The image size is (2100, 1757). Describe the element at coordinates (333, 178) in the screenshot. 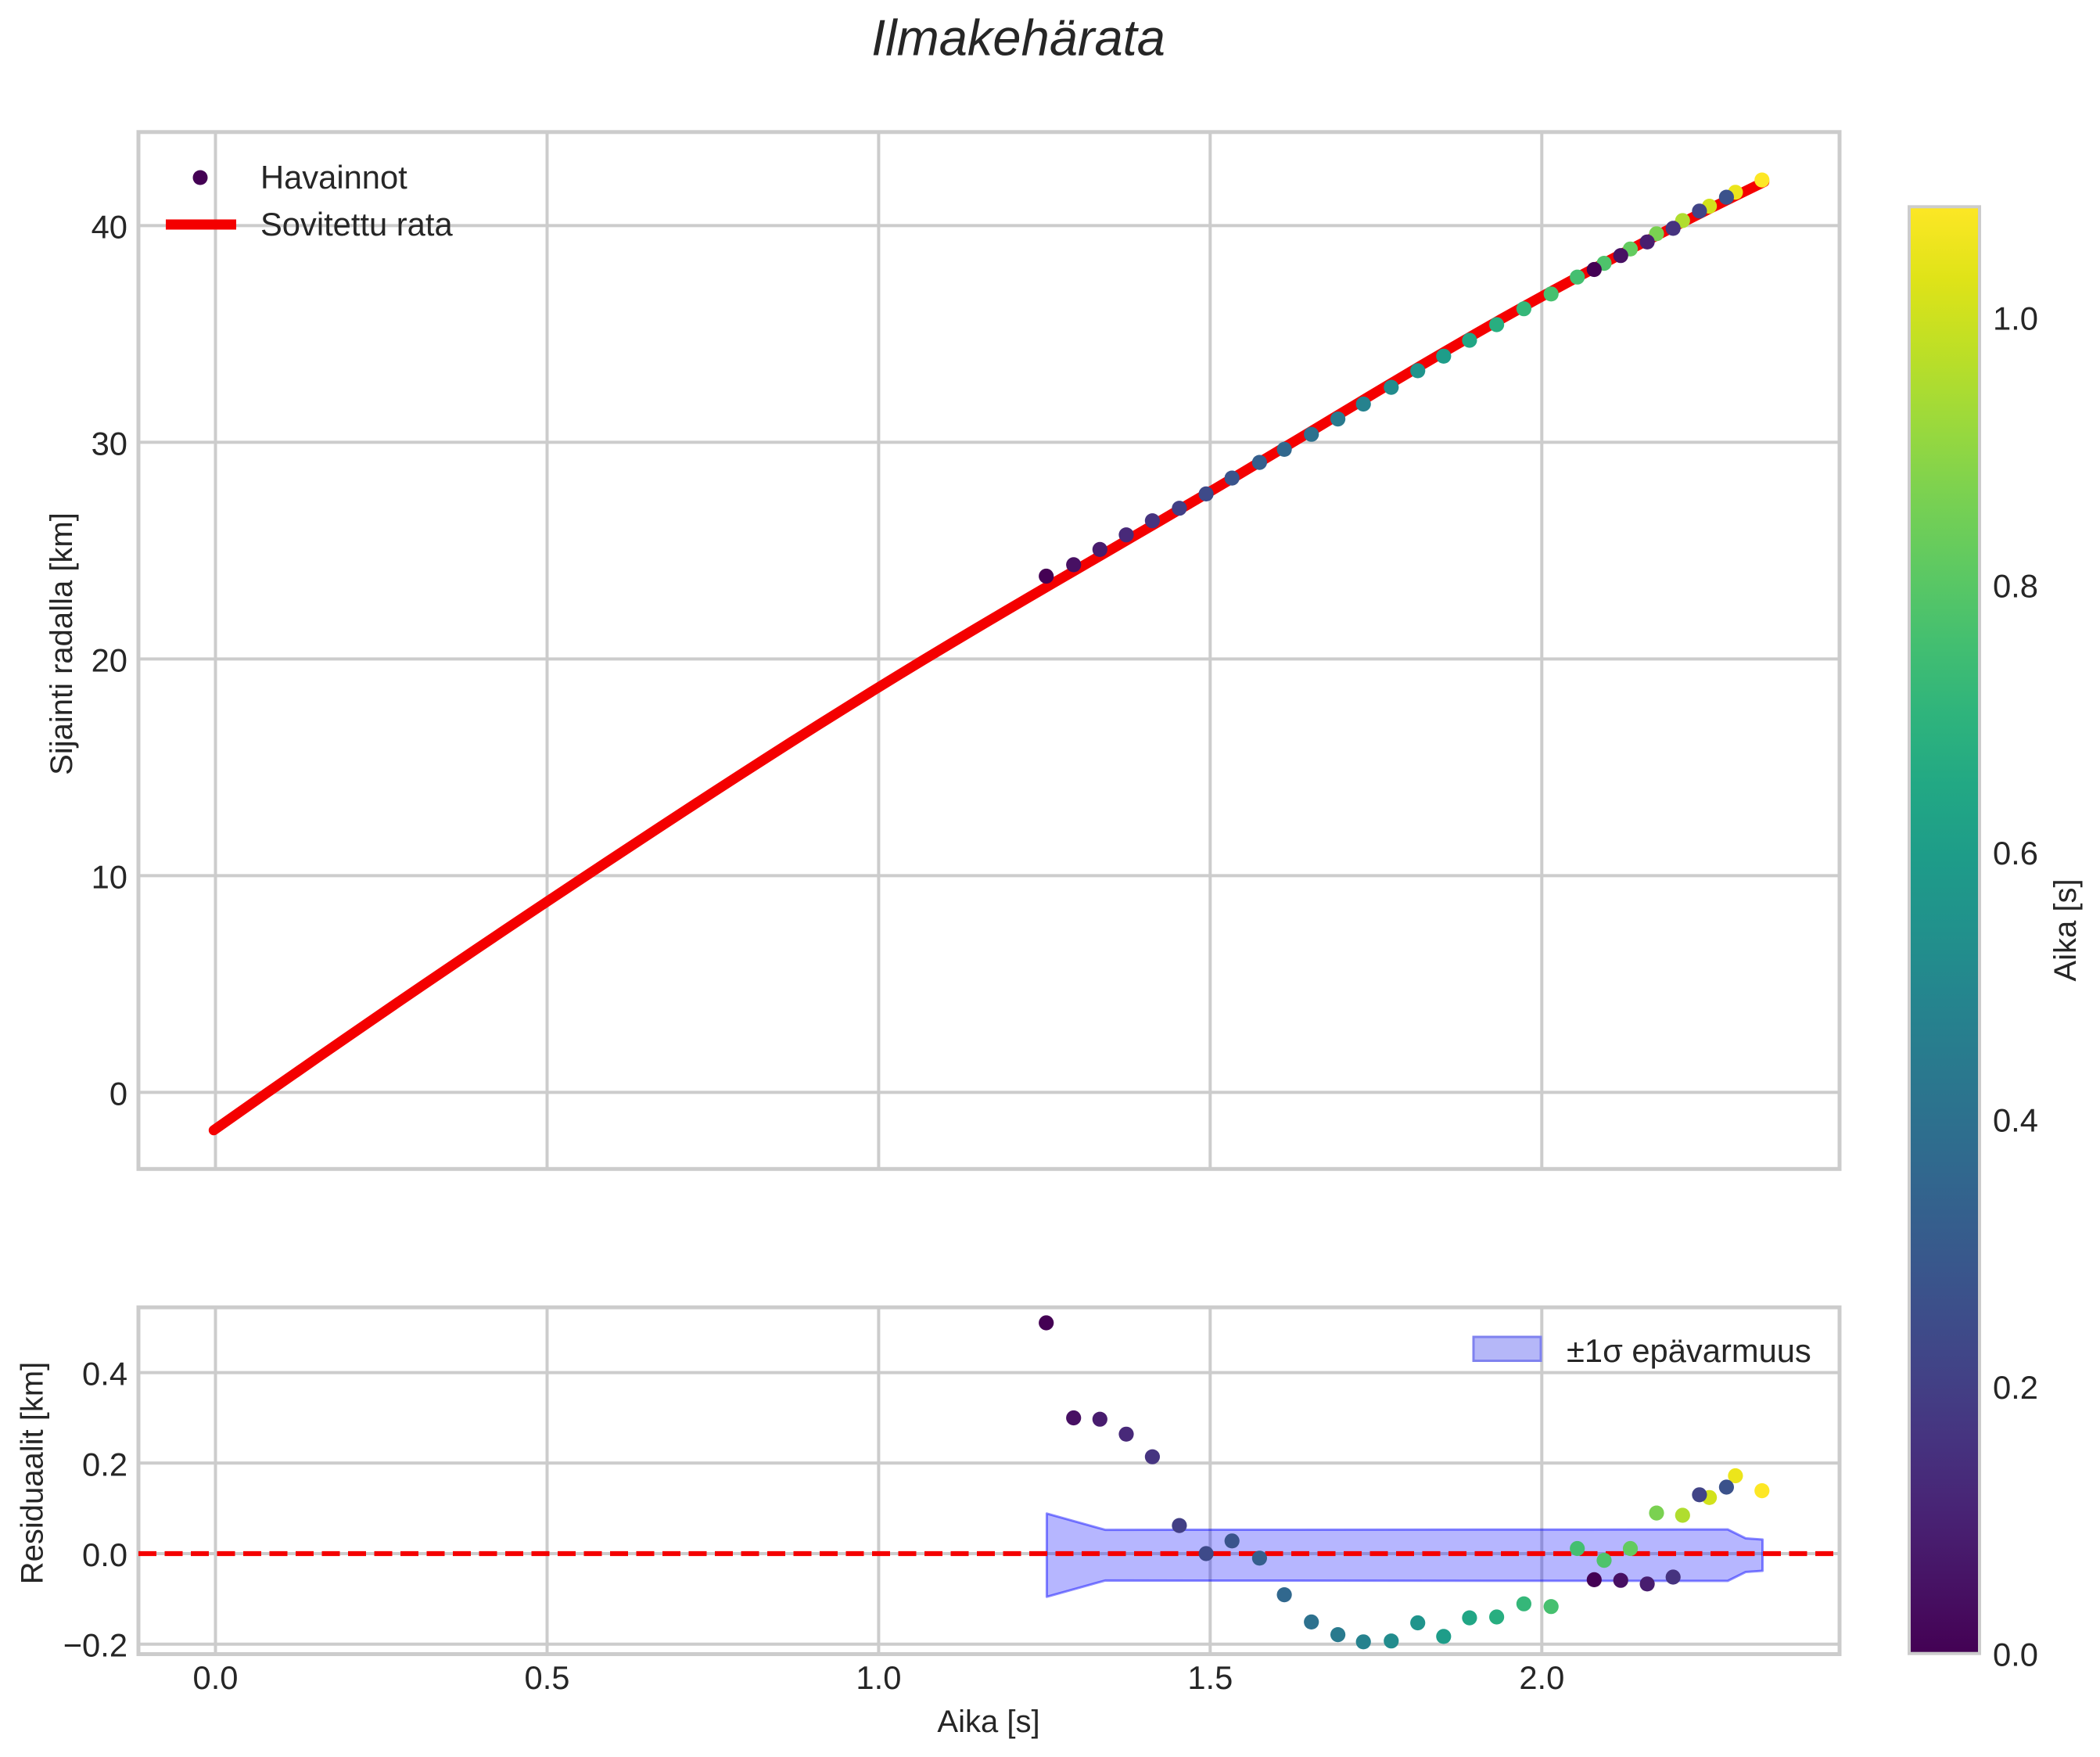

I see `svg-text: Havainnot` at that location.